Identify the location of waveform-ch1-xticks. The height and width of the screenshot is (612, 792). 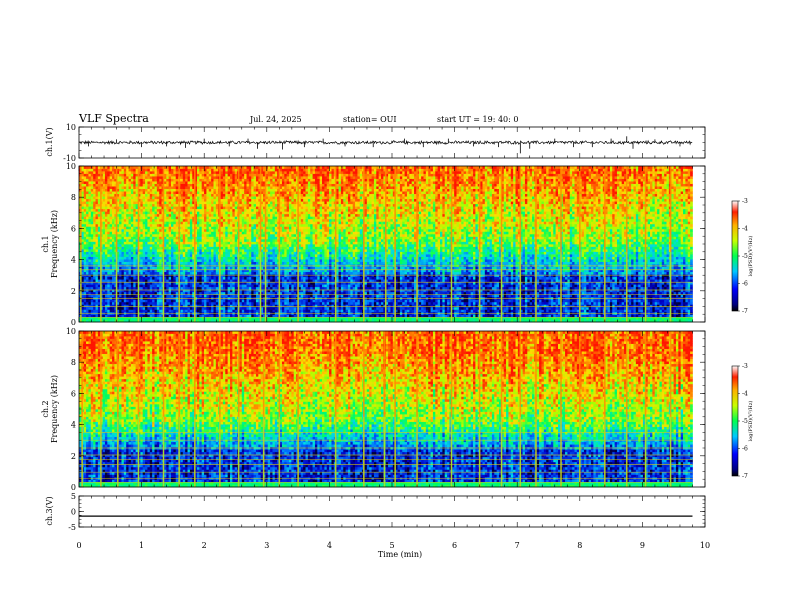
(392, 142).